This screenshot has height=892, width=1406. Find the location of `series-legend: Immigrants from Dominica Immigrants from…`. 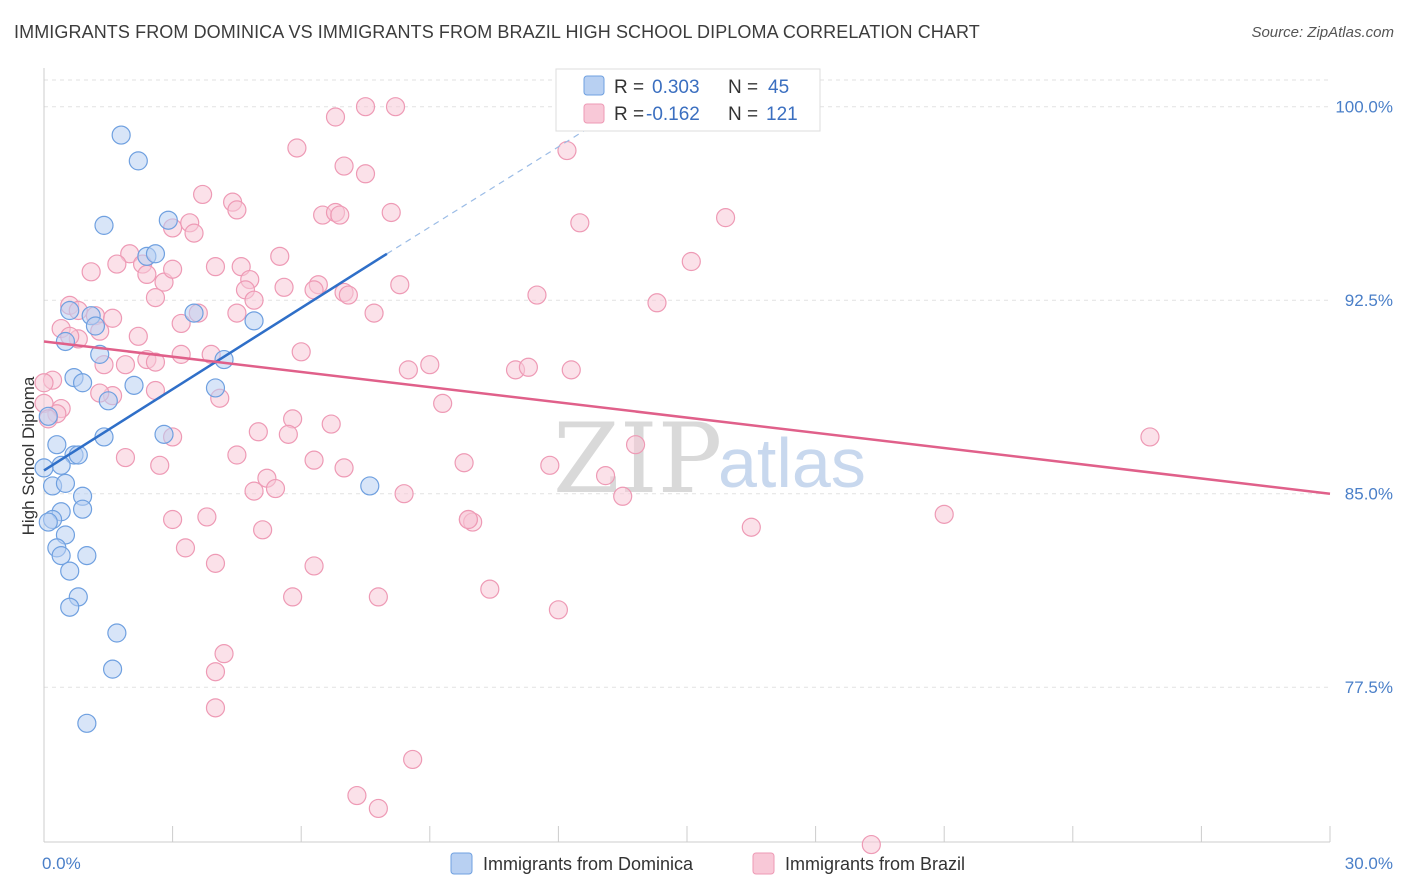

series-legend: Immigrants from Dominica Immigrants from… is located at coordinates (707, 863).